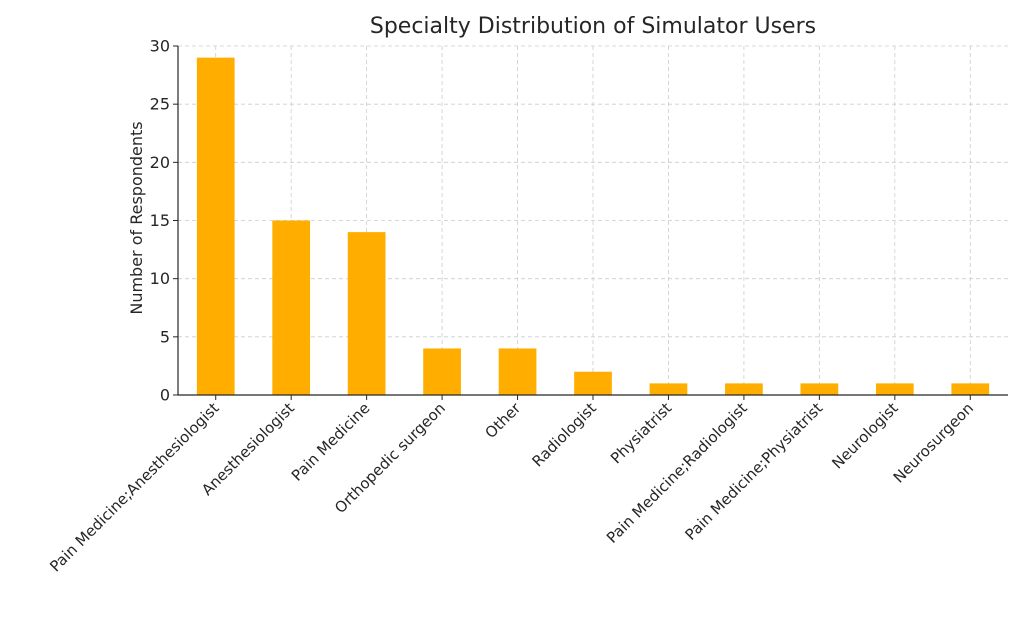 Image resolution: width=1024 pixels, height=618 pixels. Describe the element at coordinates (160, 162) in the screenshot. I see `y-tick-label: 20` at that location.